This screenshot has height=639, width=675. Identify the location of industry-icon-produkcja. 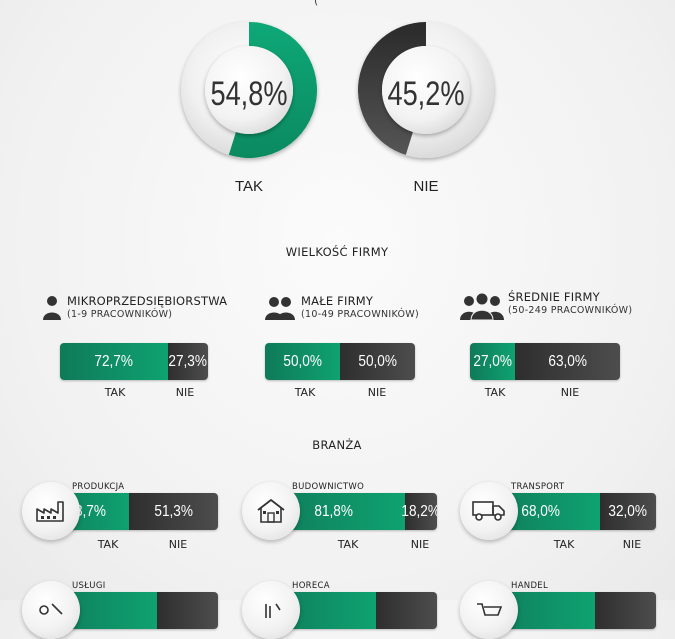
(51, 511).